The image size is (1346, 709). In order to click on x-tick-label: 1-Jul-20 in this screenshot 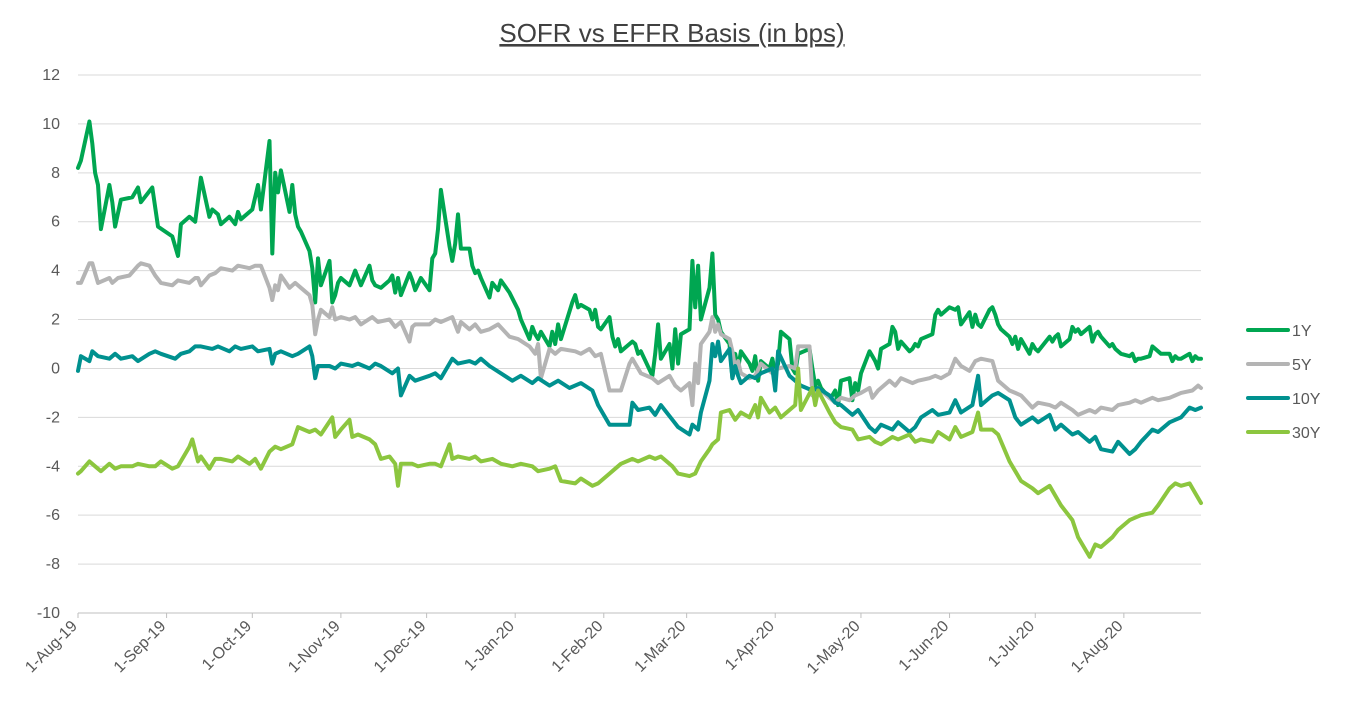, I will do `click(1011, 644)`.